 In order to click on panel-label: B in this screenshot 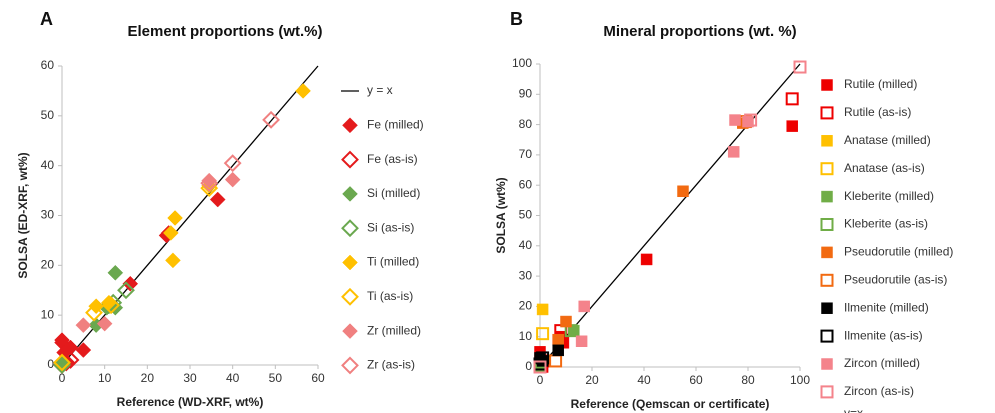, I will do `click(516, 19)`.